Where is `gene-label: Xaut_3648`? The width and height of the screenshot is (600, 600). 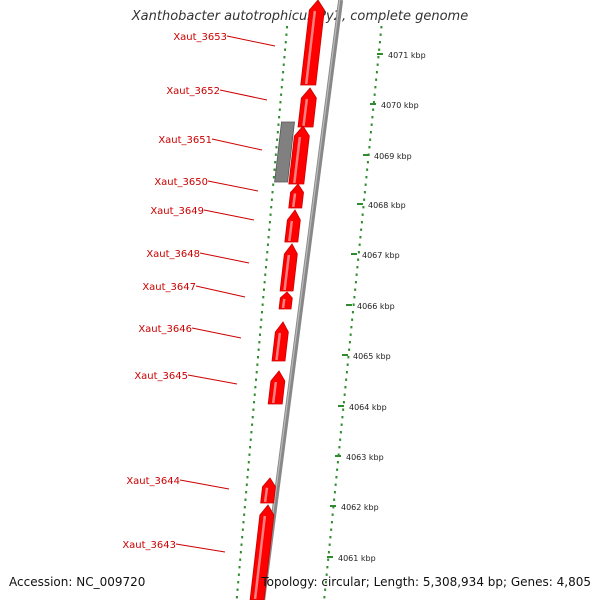
gene-label: Xaut_3648 is located at coordinates (173, 254).